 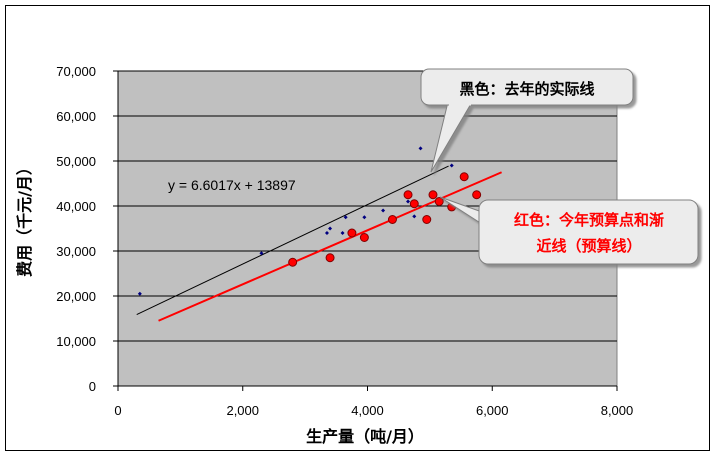 I want to click on y-tick-label: 30,000, so click(x=76, y=251).